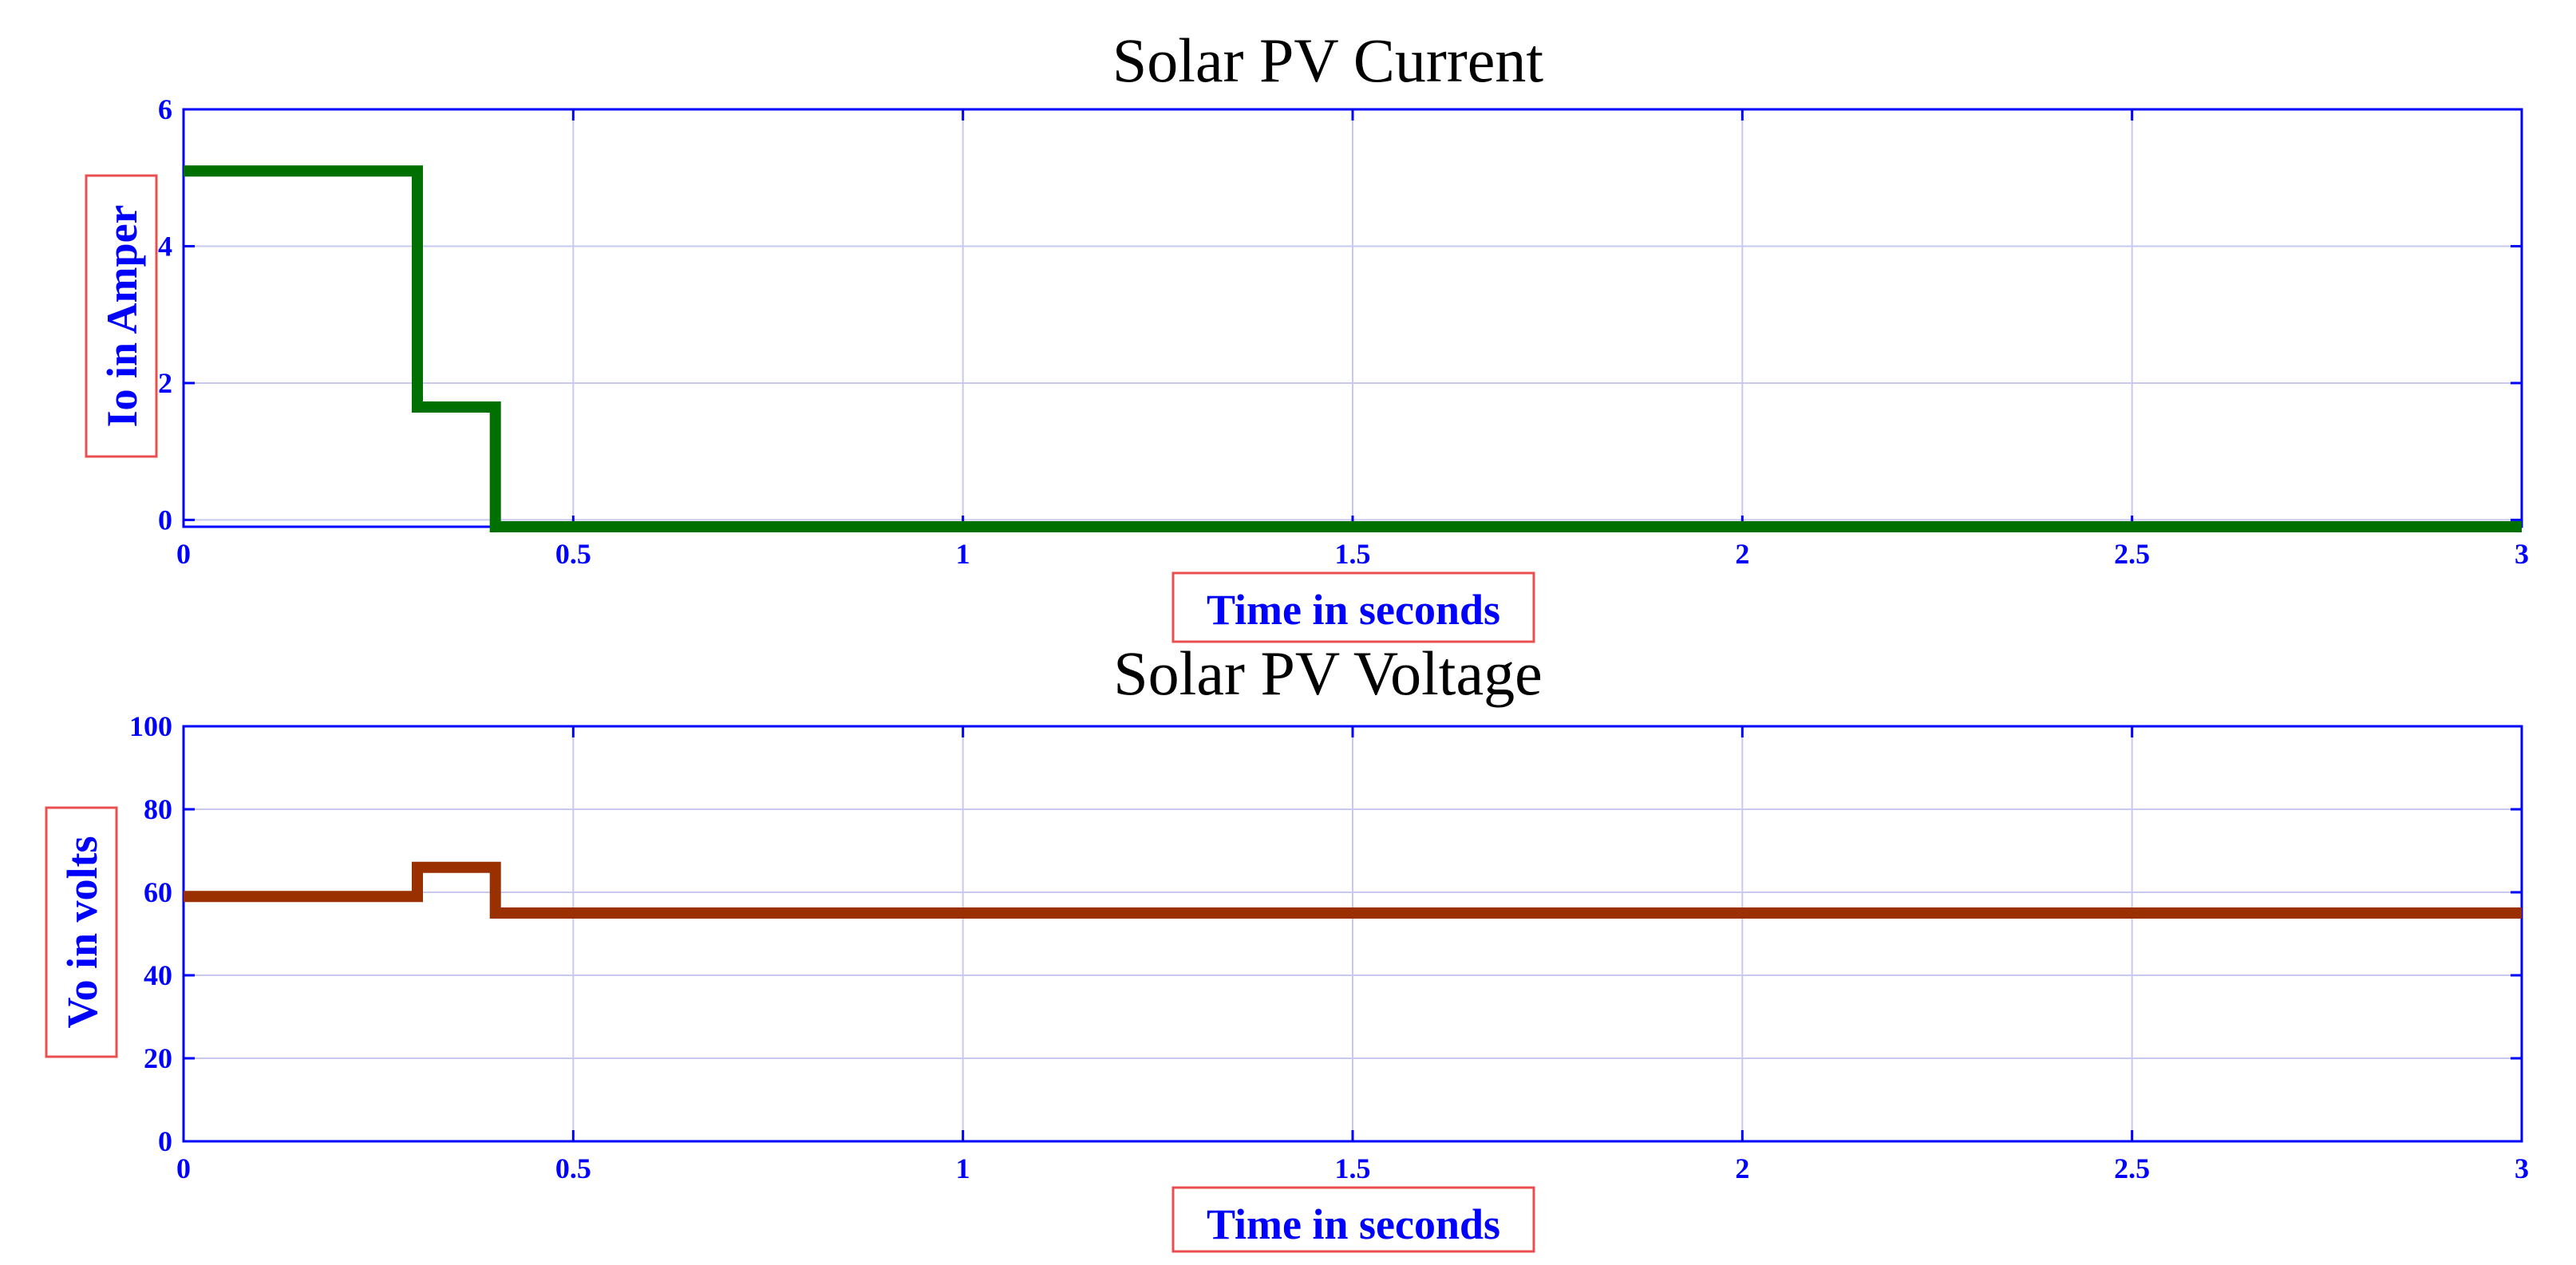 The width and height of the screenshot is (2576, 1265). I want to click on y-tick-label: 100, so click(150, 726).